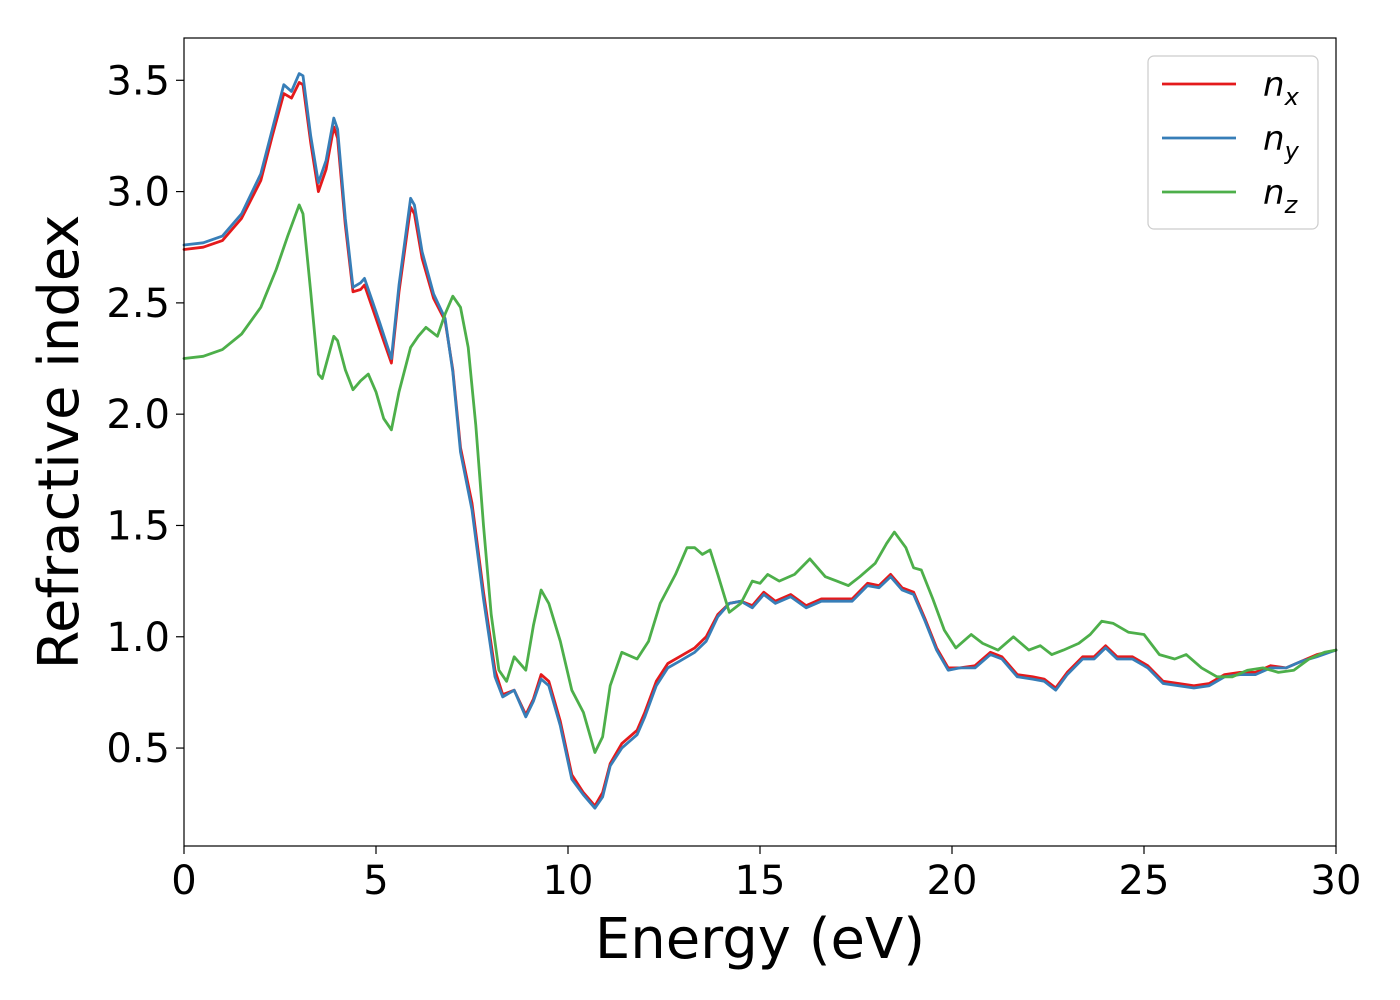 This screenshot has width=1400, height=1000. What do you see at coordinates (760, 939) in the screenshot?
I see `x-axis-label: Energy (eV)` at bounding box center [760, 939].